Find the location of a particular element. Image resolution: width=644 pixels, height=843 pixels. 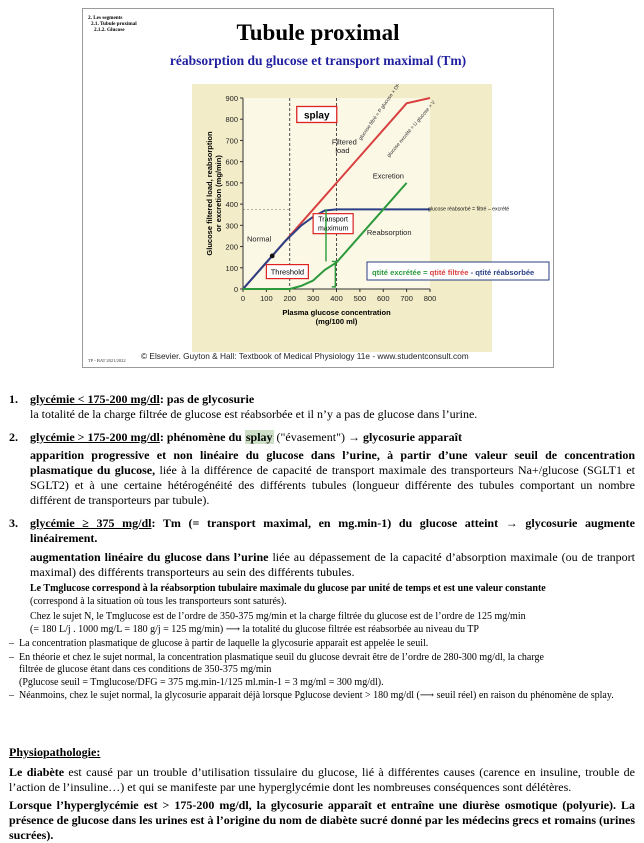

splay-label: splay is located at coordinates (317, 115).